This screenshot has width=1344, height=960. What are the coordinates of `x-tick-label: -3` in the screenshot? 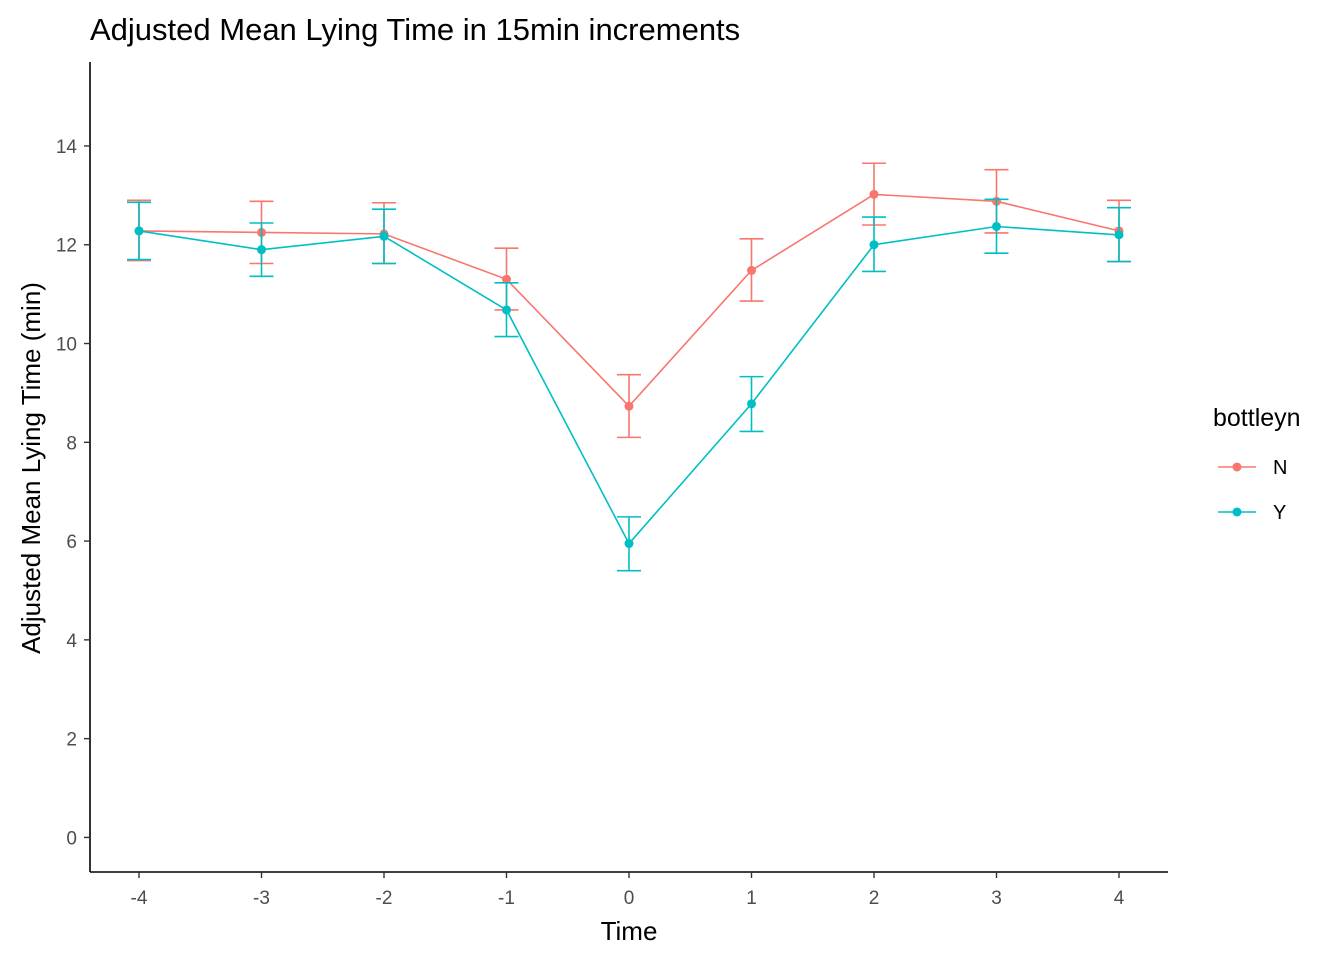 It's located at (261, 898).